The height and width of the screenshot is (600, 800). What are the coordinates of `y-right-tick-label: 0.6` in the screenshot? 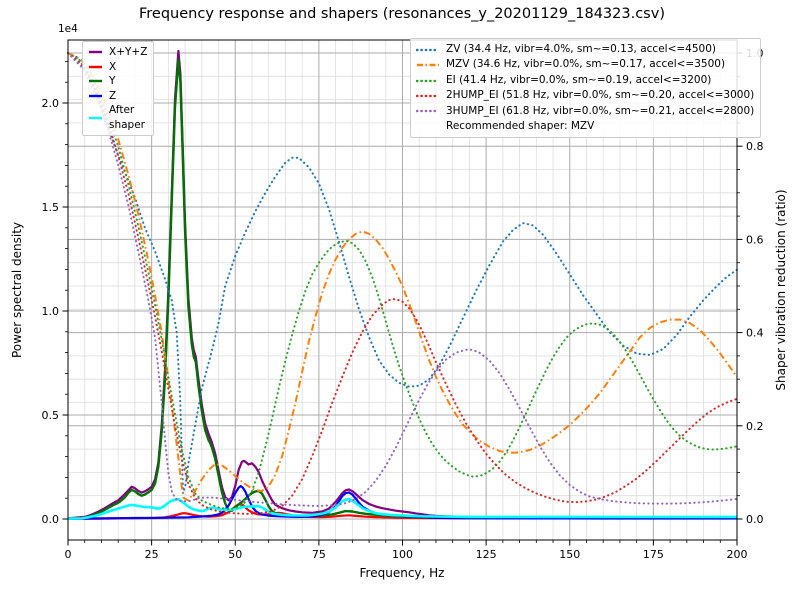 It's located at (755, 239).